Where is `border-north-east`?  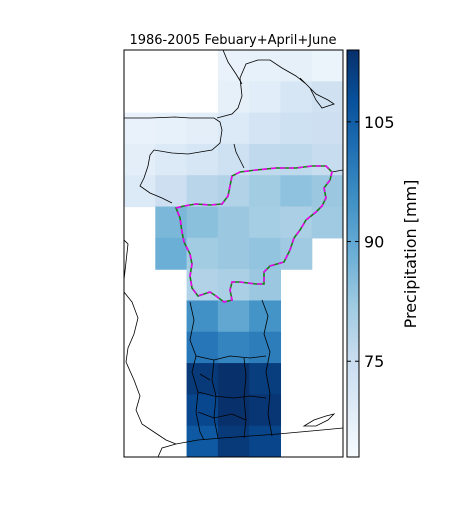
border-north-east is located at coordinates (275, 89).